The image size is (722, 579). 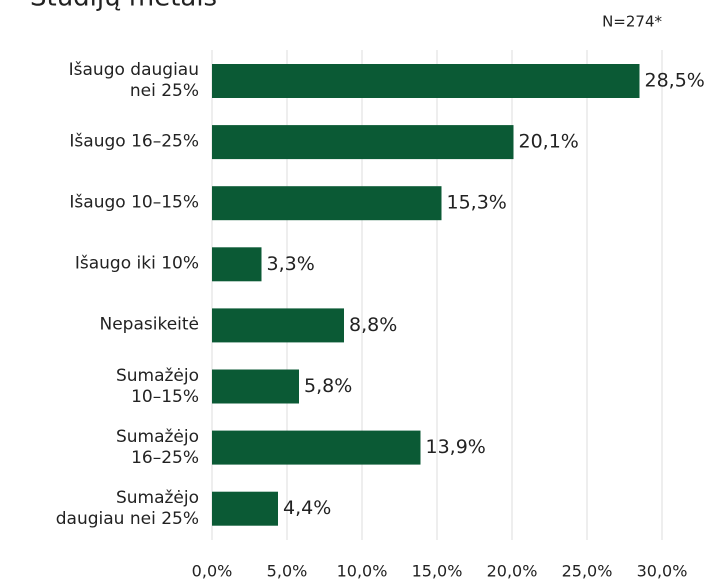 I want to click on x-tick-label: 10,0%, so click(x=362, y=570).